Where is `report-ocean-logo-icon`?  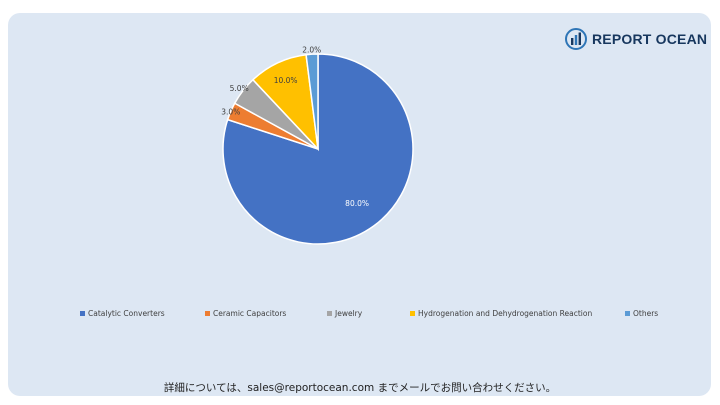
report-ocean-logo-icon is located at coordinates (576, 39).